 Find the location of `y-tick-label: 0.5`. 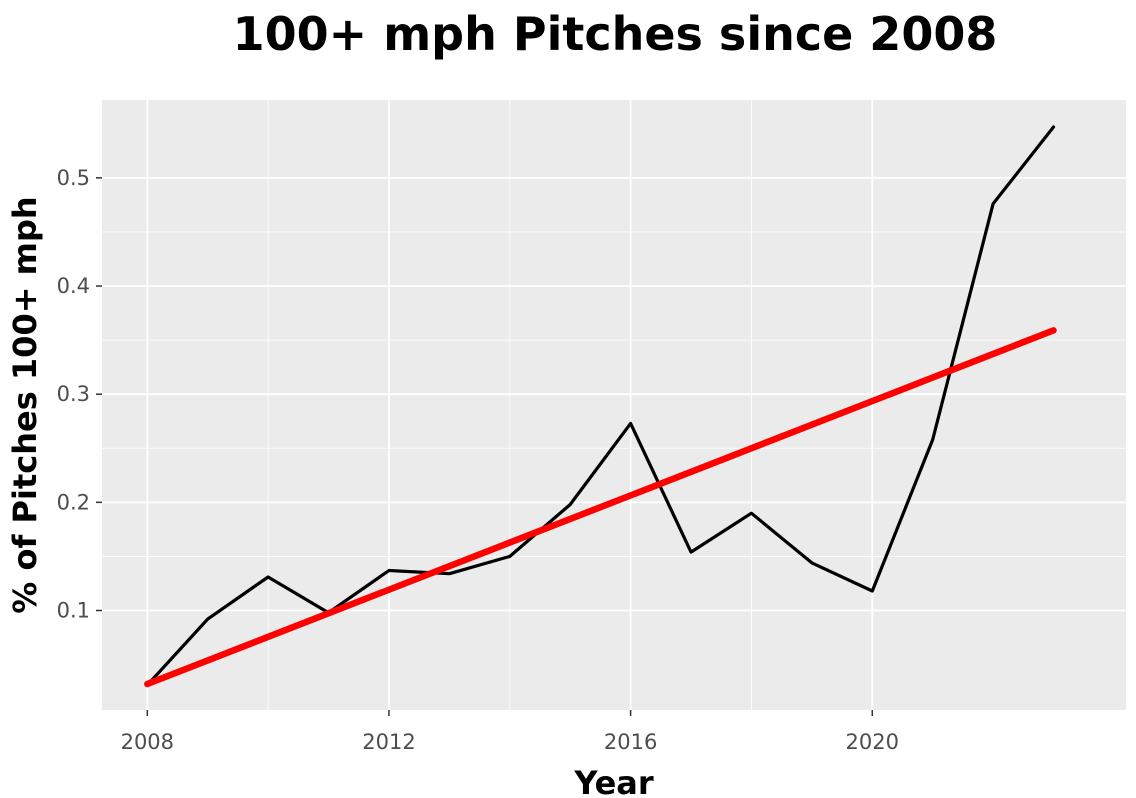

y-tick-label: 0.5 is located at coordinates (73, 178).